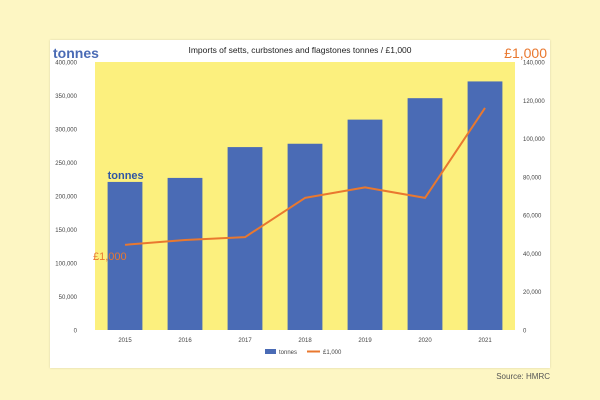 Image resolution: width=600 pixels, height=400 pixels. I want to click on x-tick-label: 2017, so click(245, 341).